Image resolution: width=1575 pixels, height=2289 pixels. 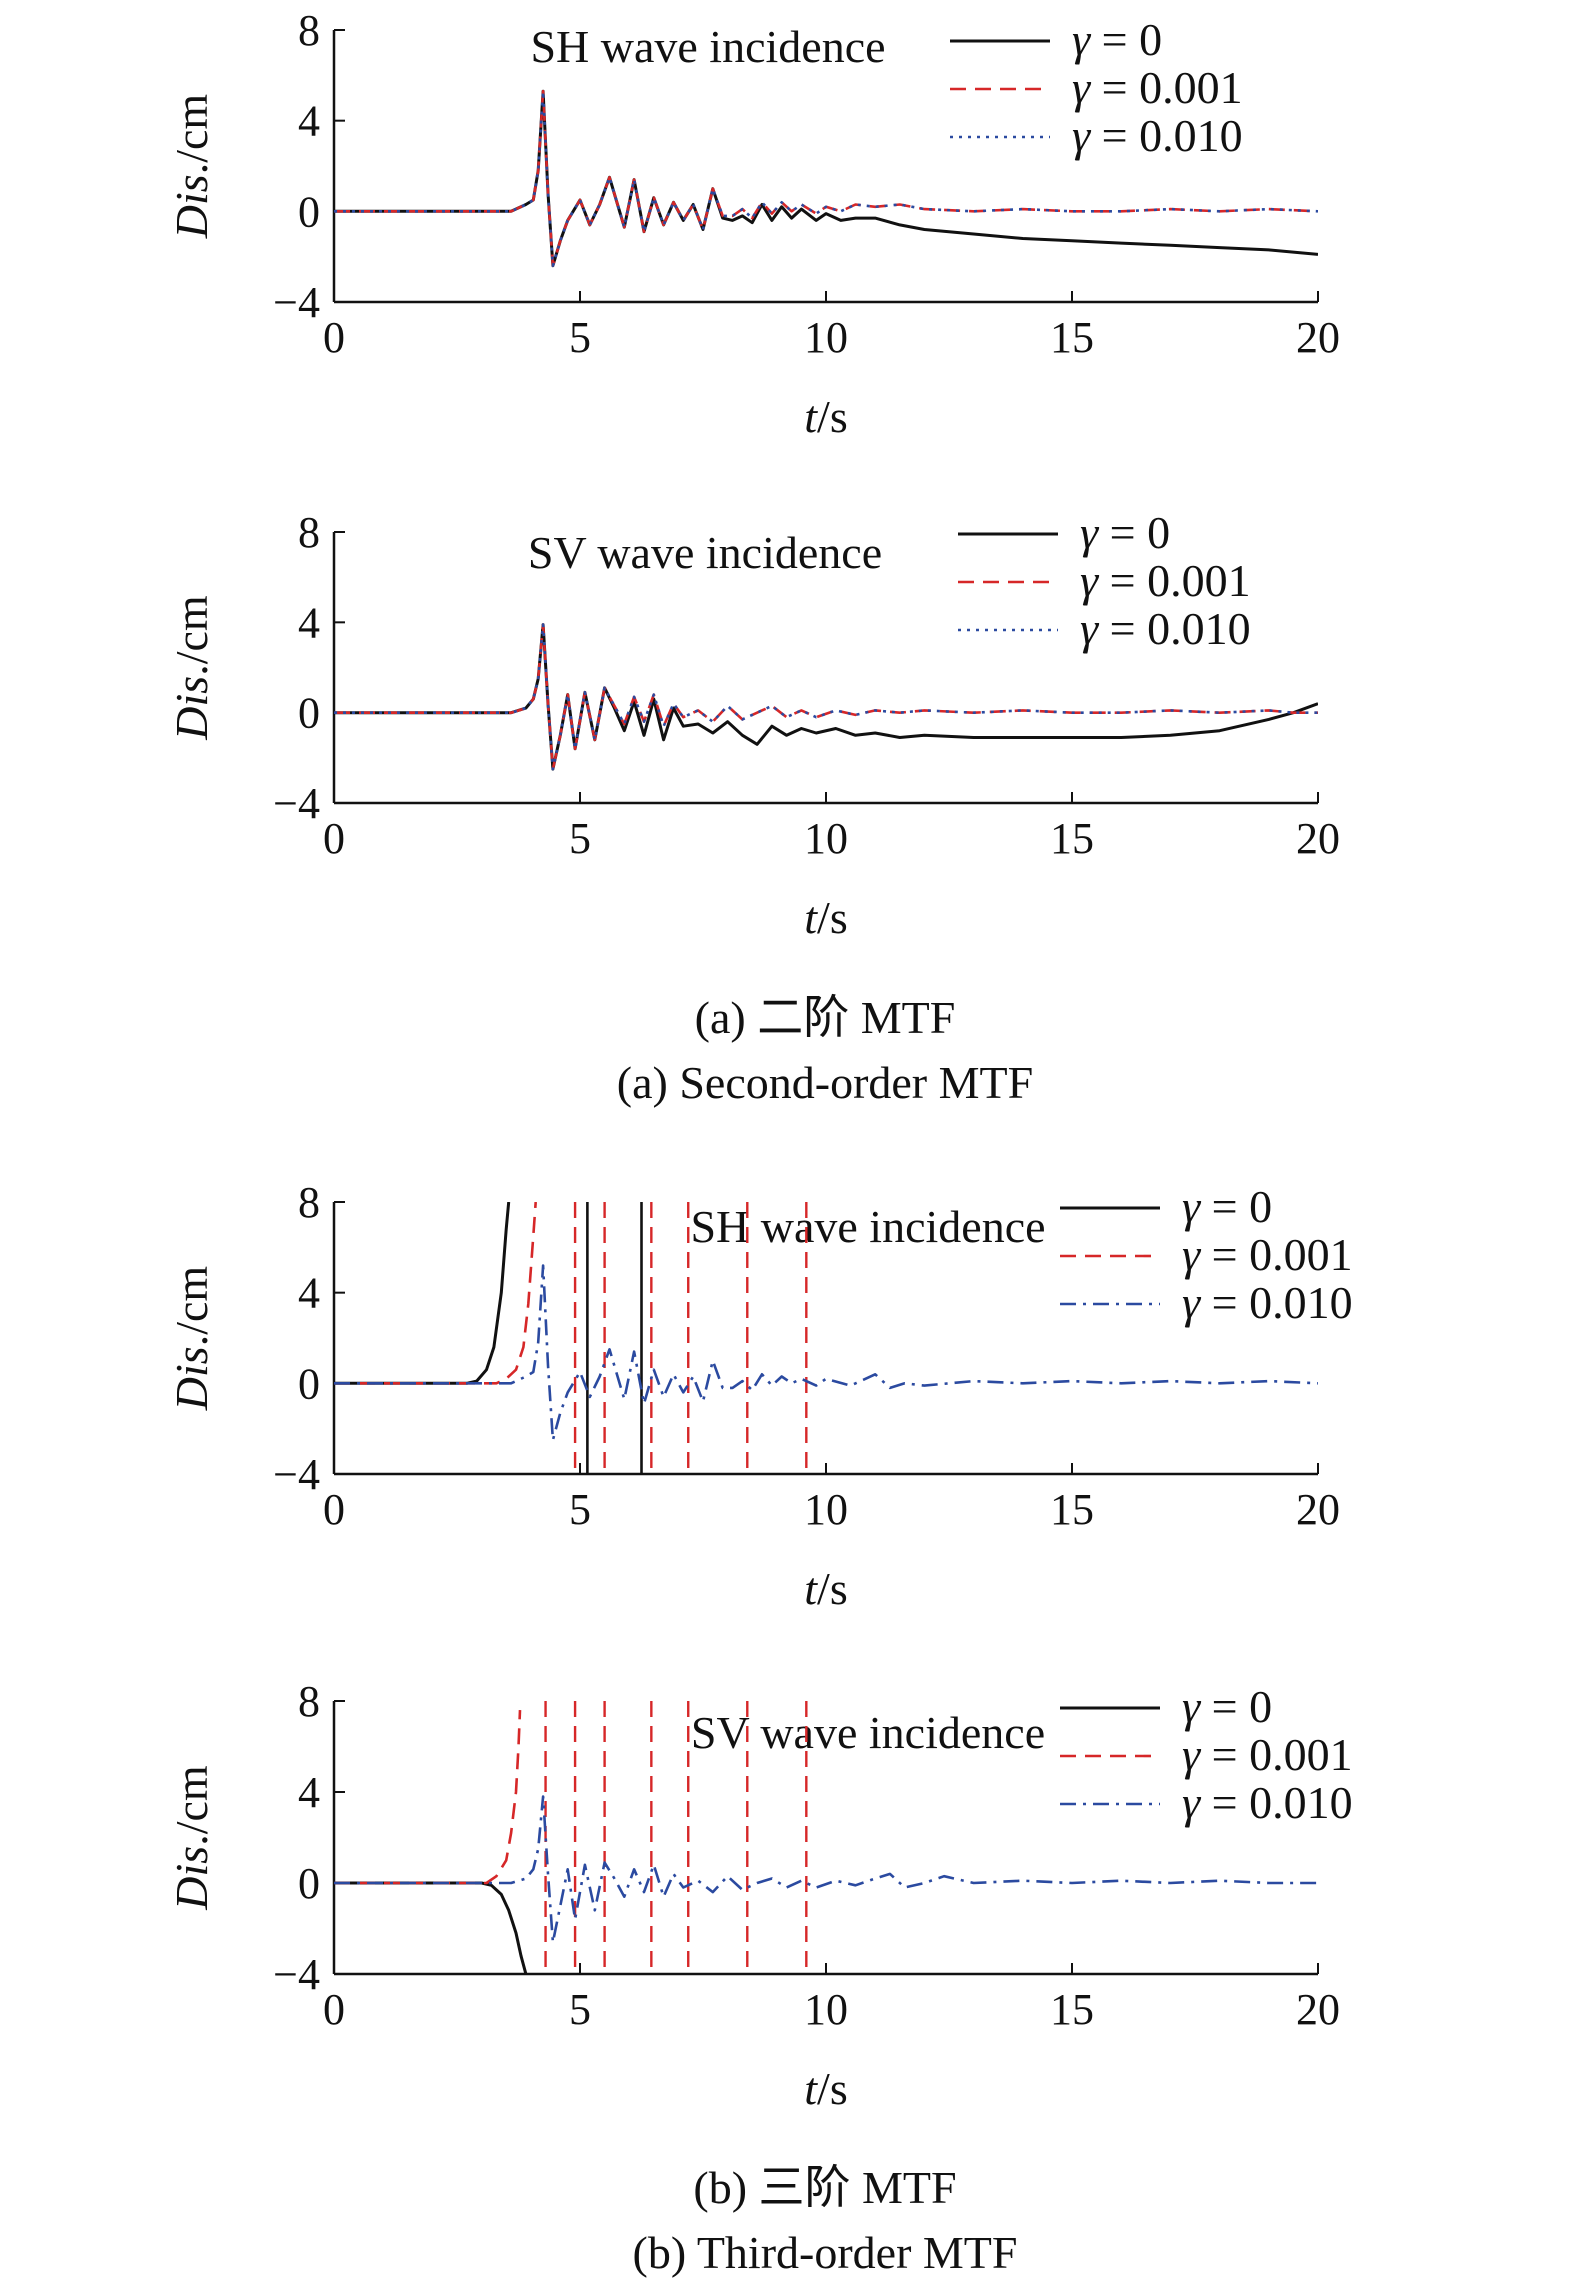 What do you see at coordinates (825, 1017) in the screenshot?
I see `caption-a-cn: (a) 二阶 MTF` at bounding box center [825, 1017].